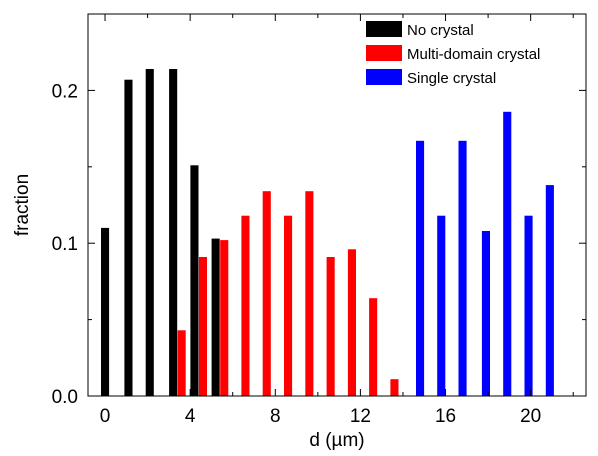 The width and height of the screenshot is (598, 456). Describe the element at coordinates (22, 205) in the screenshot. I see `y-axis-title: fraction` at that location.